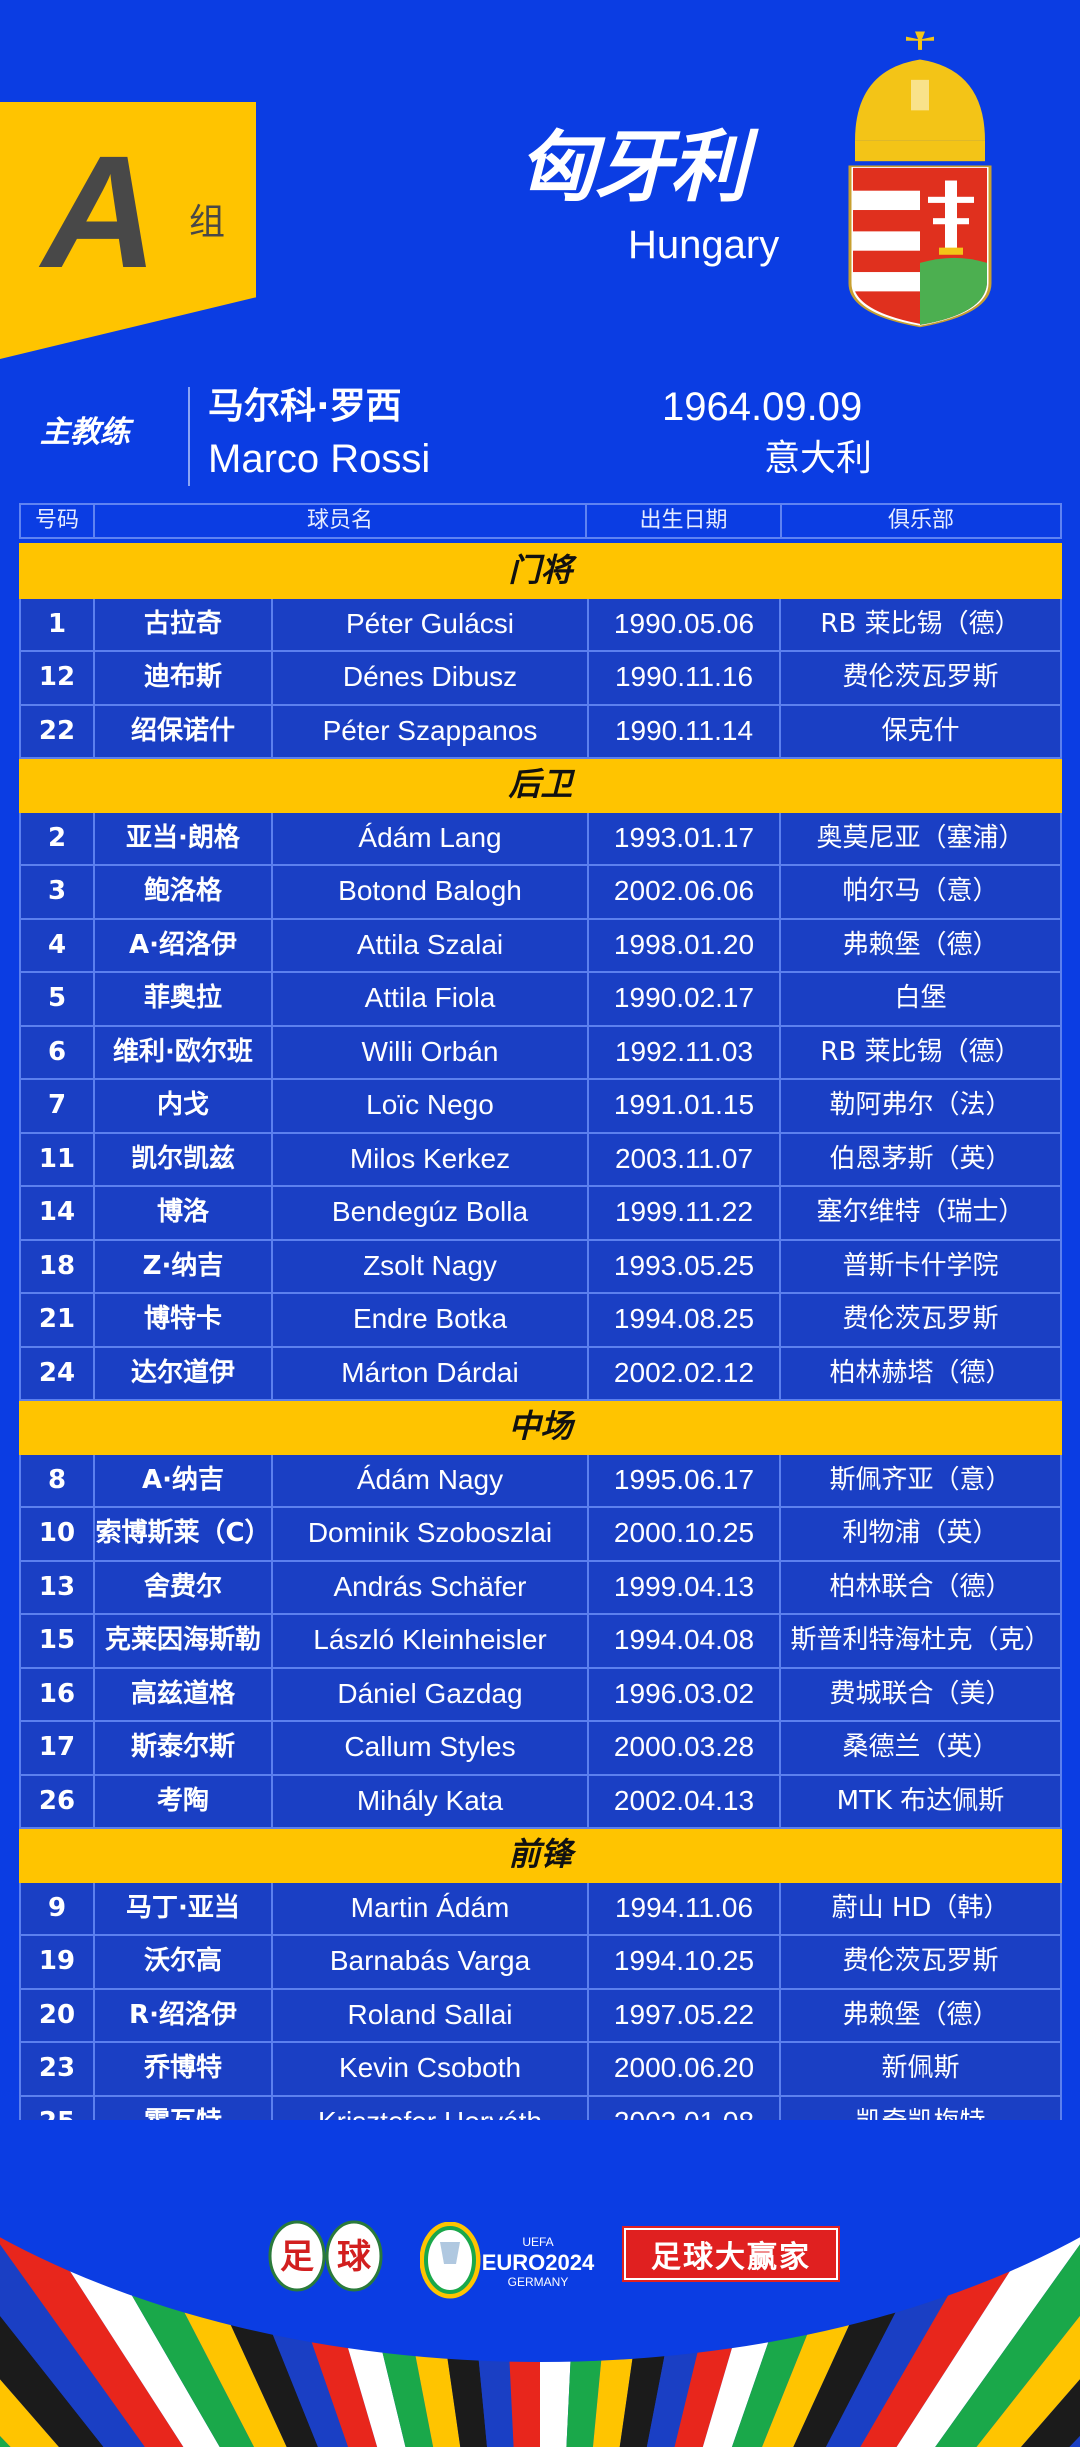 This screenshot has height=2447, width=1080. What do you see at coordinates (57, 1106) in the screenshot?
I see `player-number: 7` at bounding box center [57, 1106].